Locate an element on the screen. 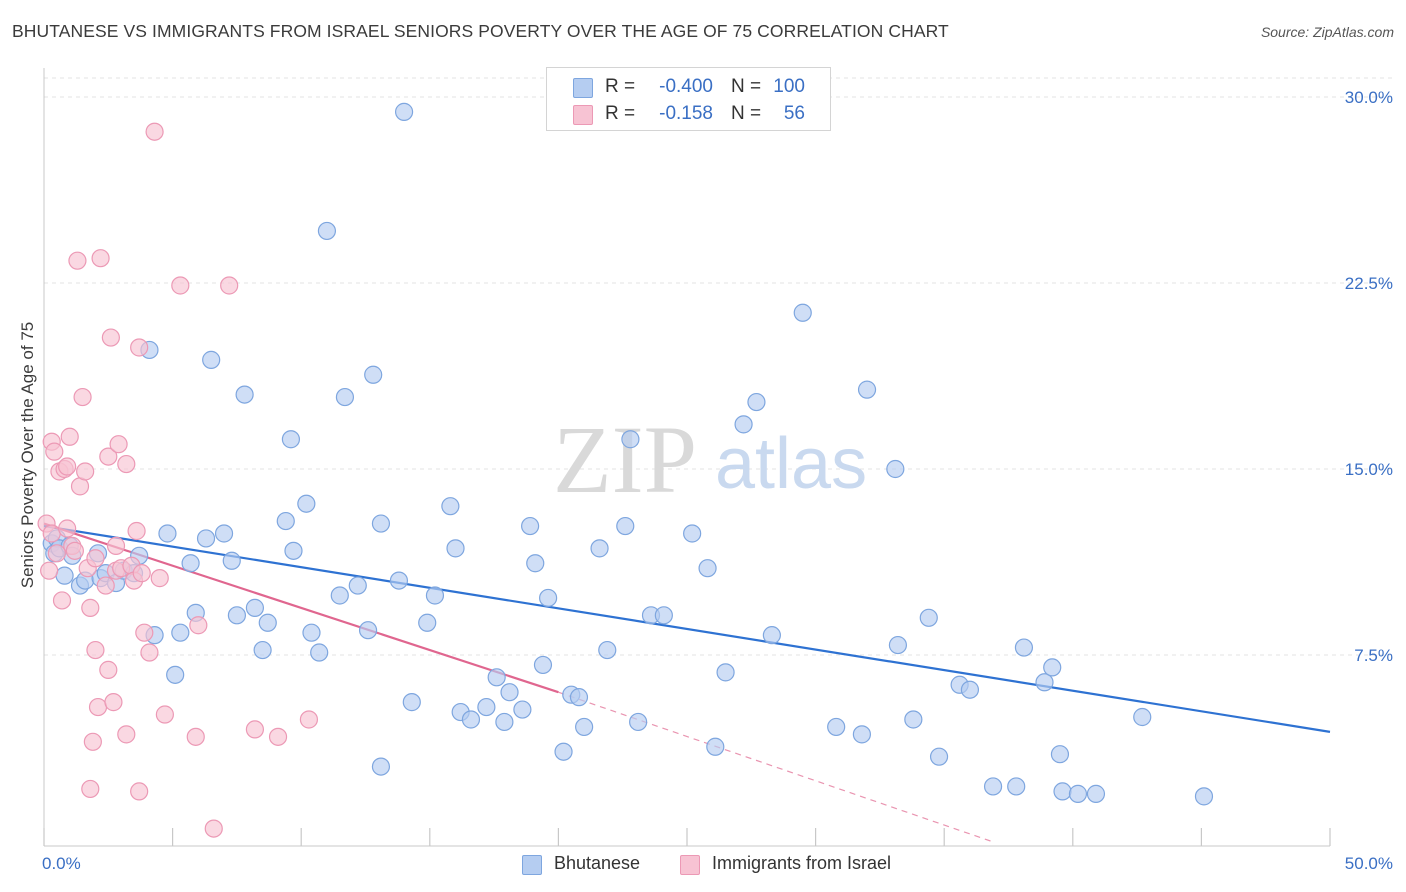 This screenshot has height=892, width=1406. y-tick-label: 7.5% is located at coordinates (1373, 655).